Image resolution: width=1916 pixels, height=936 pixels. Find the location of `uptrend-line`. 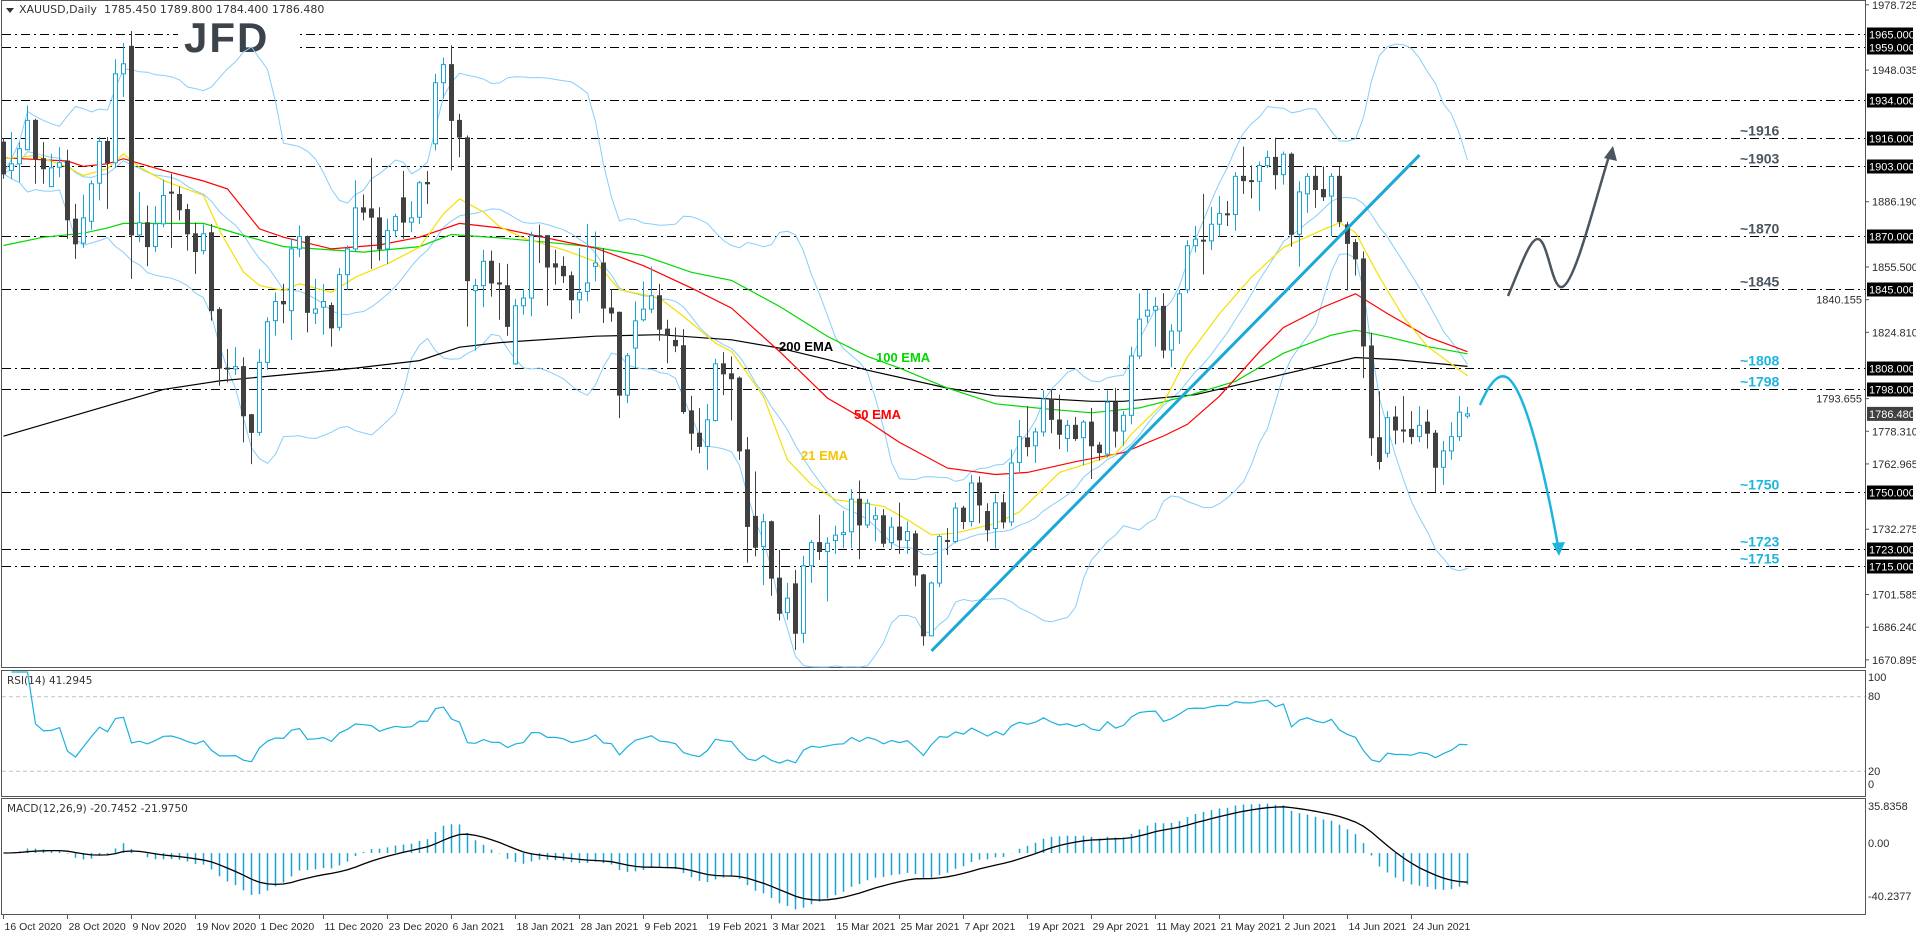

uptrend-line is located at coordinates (1175, 403).